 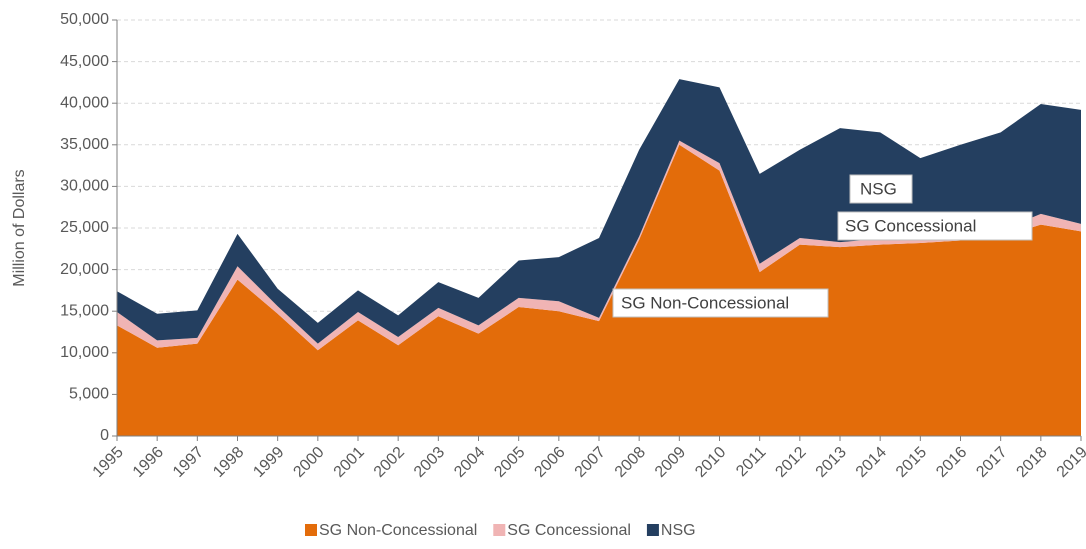 What do you see at coordinates (19, 227) in the screenshot?
I see `y-axis-label: Million of Dollars` at bounding box center [19, 227].